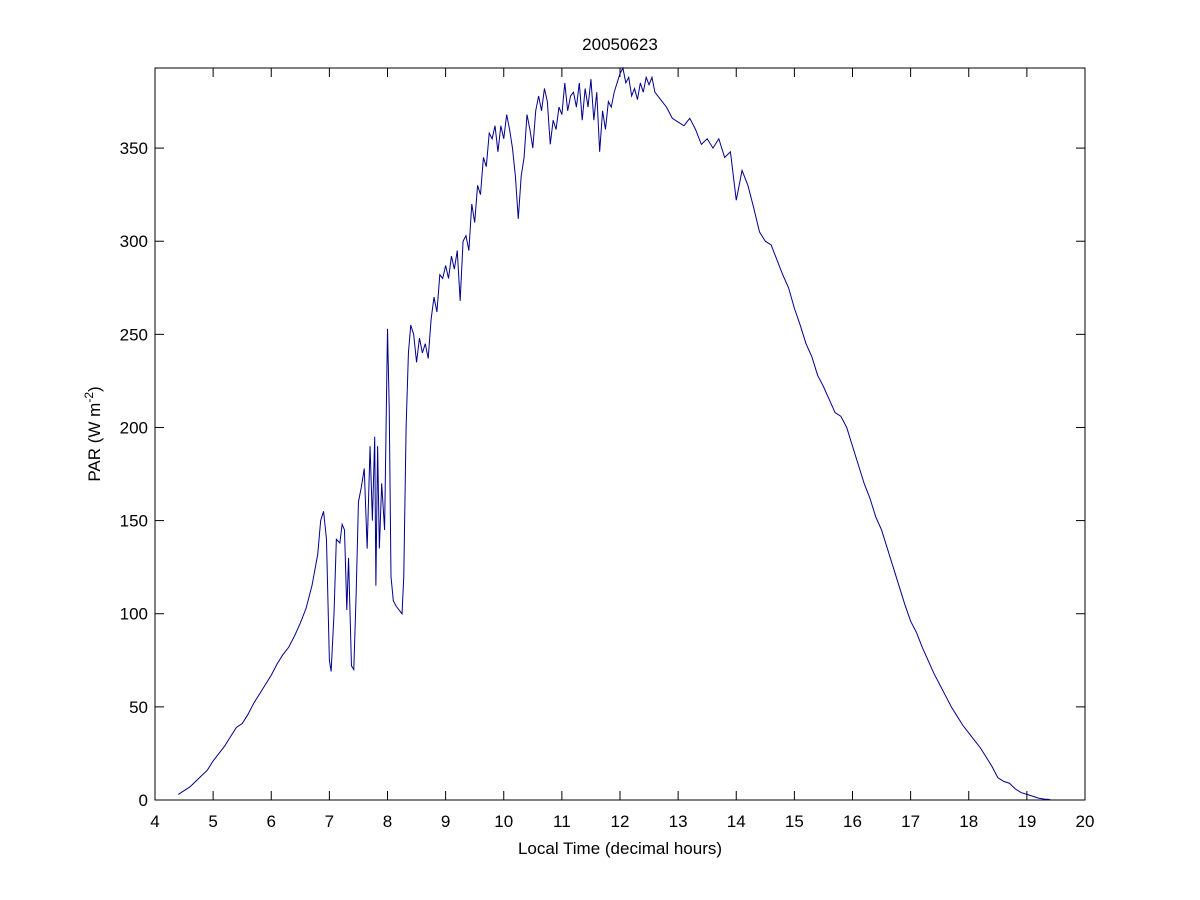 The image size is (1200, 900). What do you see at coordinates (562, 821) in the screenshot?
I see `x-tick-label: 11` at bounding box center [562, 821].